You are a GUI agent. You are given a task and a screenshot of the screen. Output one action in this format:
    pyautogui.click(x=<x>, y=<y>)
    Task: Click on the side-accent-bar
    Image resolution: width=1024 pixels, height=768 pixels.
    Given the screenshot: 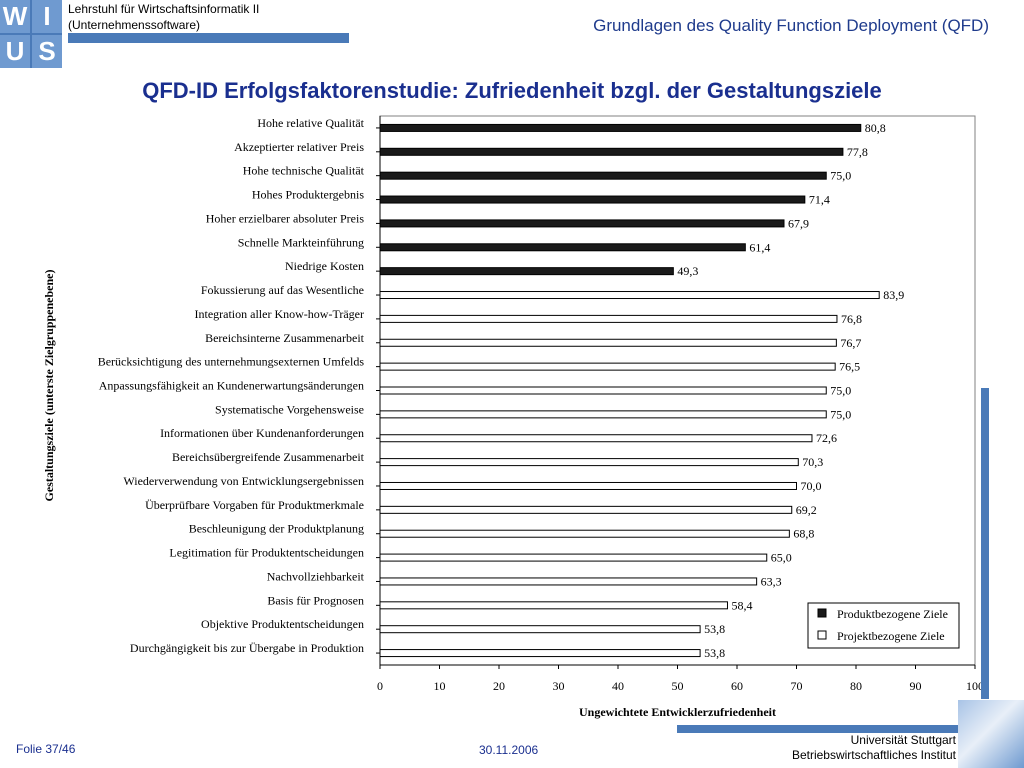 What is the action you would take?
    pyautogui.click(x=985, y=543)
    